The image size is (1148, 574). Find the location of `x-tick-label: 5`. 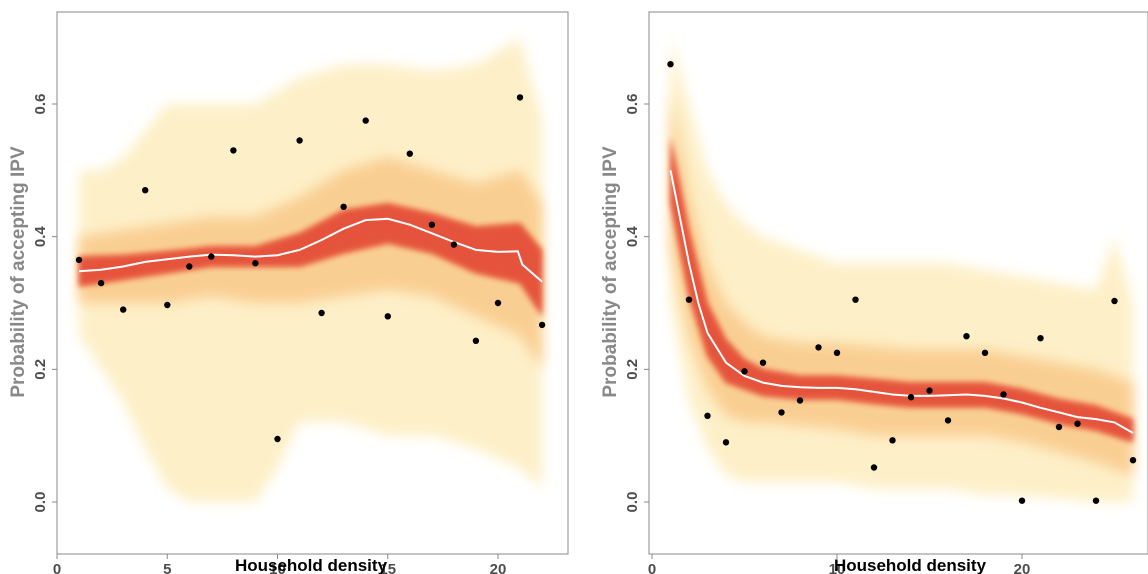

x-tick-label: 5 is located at coordinates (167, 567).